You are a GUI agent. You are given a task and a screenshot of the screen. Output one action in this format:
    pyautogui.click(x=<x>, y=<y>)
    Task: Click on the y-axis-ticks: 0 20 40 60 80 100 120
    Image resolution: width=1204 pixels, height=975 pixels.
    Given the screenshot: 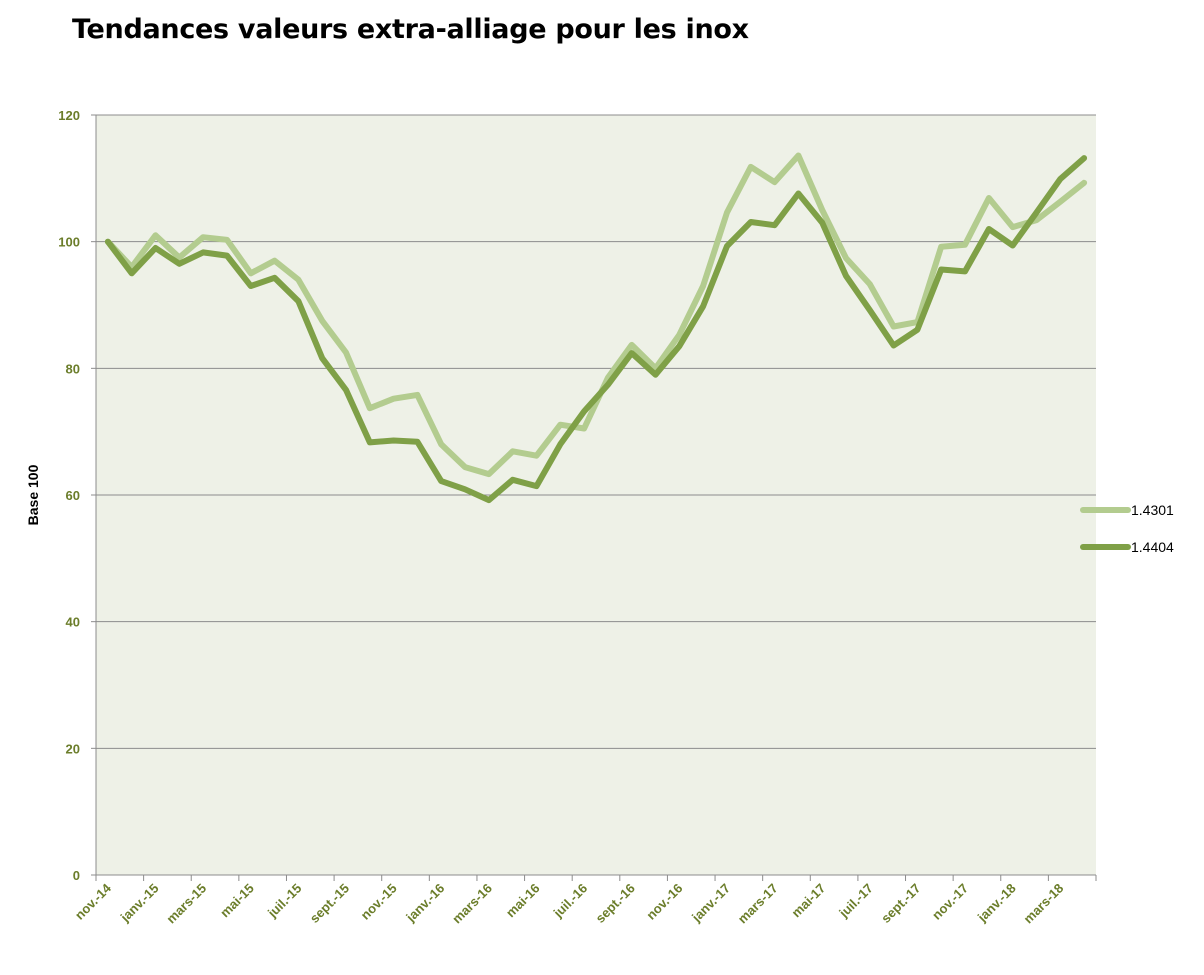 What is the action you would take?
    pyautogui.click(x=77, y=495)
    